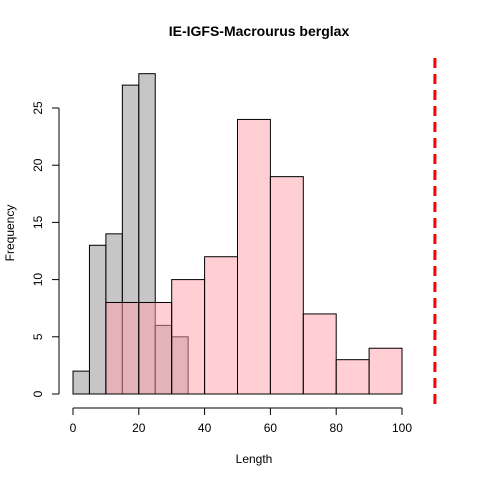 The image size is (480, 480). Describe the element at coordinates (38, 336) in the screenshot. I see `y-tick-label: 5` at that location.